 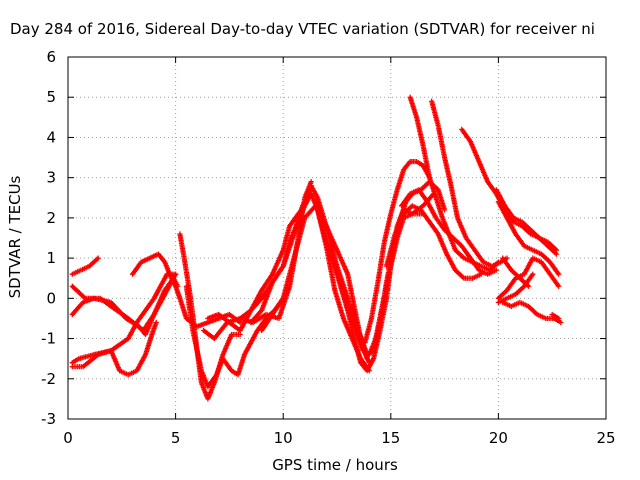 What do you see at coordinates (48, 419) in the screenshot?
I see `y-tick-label: -3` at bounding box center [48, 419].